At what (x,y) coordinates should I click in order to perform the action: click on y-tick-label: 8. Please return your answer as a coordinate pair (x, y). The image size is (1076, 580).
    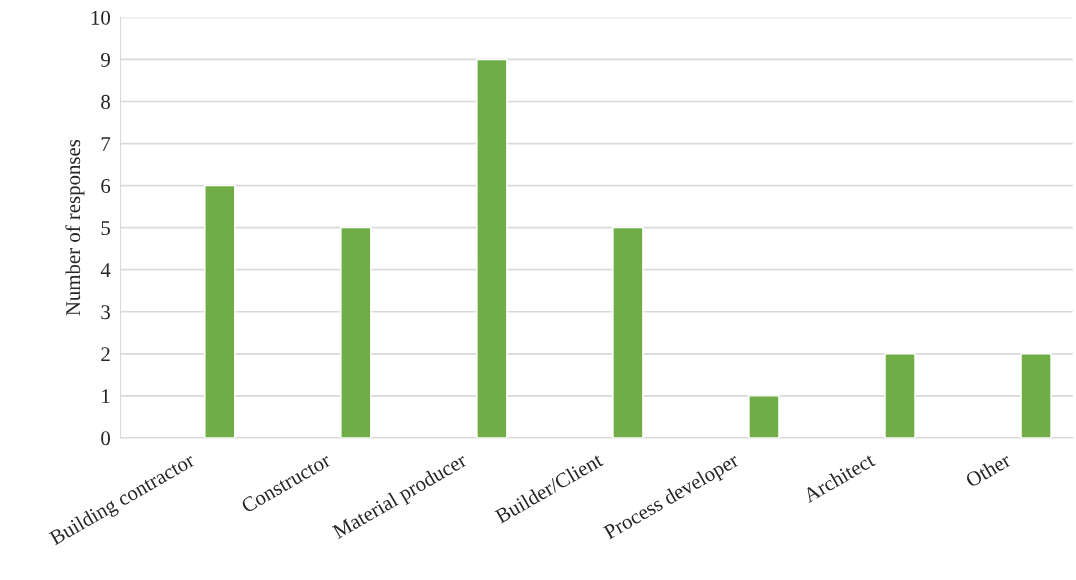
    Looking at the image, I should click on (105, 101).